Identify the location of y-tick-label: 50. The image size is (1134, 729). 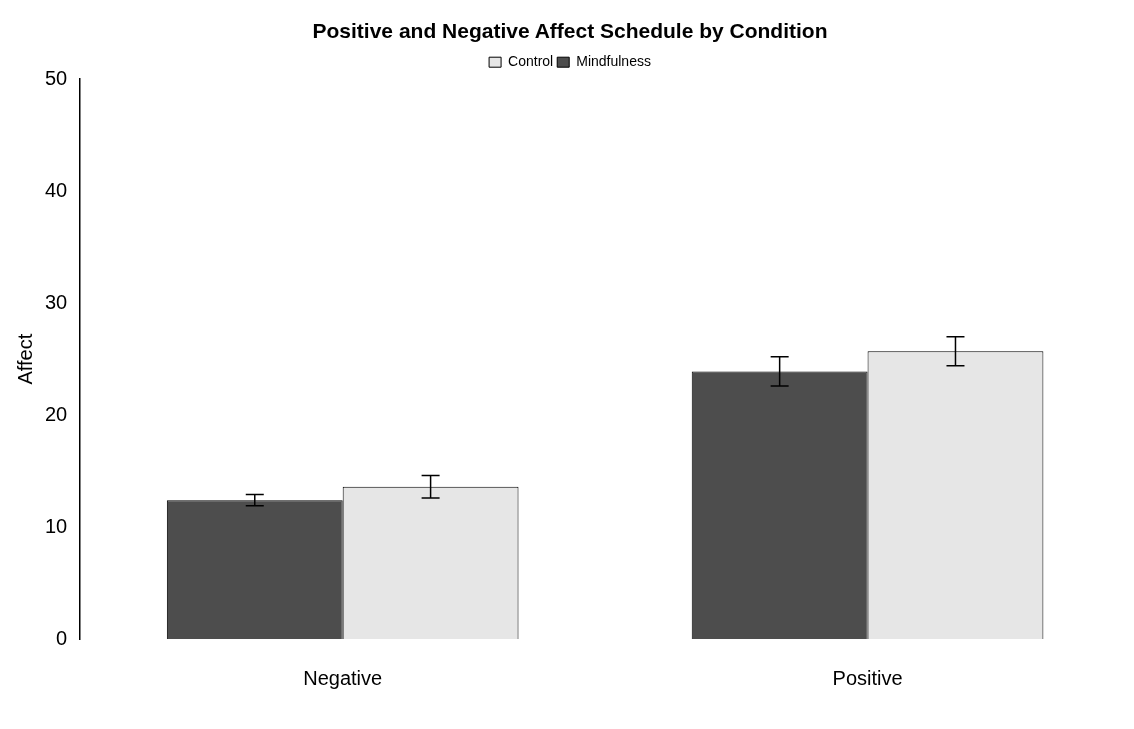
(56, 77).